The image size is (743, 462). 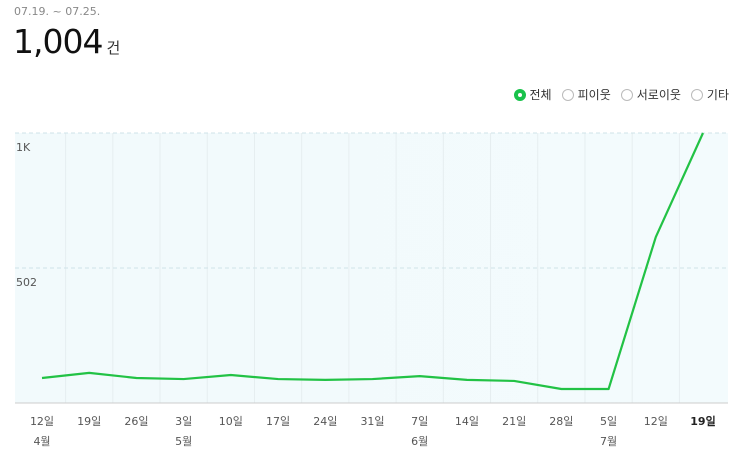 What do you see at coordinates (23, 147) in the screenshot?
I see `y-tick-label: 1K` at bounding box center [23, 147].